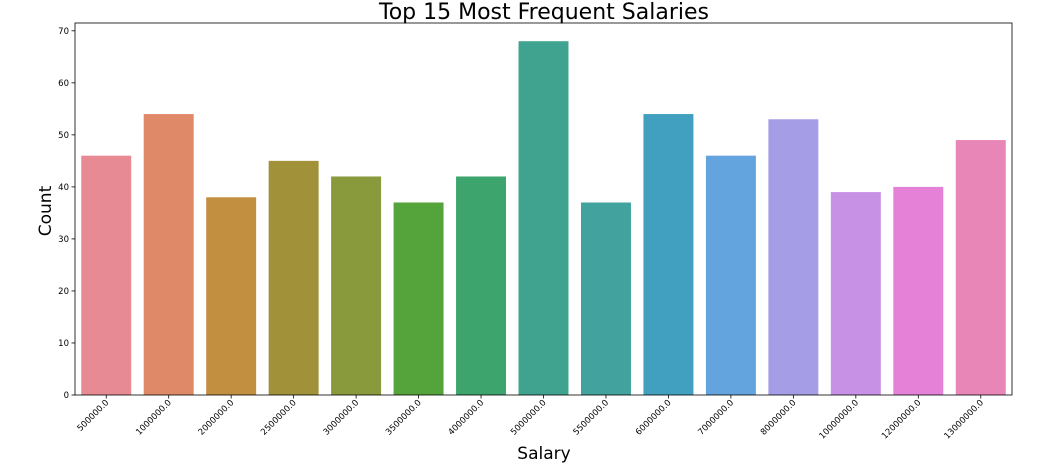 The image size is (1043, 471). What do you see at coordinates (168, 255) in the screenshot?
I see `bar-1000000.0` at bounding box center [168, 255].